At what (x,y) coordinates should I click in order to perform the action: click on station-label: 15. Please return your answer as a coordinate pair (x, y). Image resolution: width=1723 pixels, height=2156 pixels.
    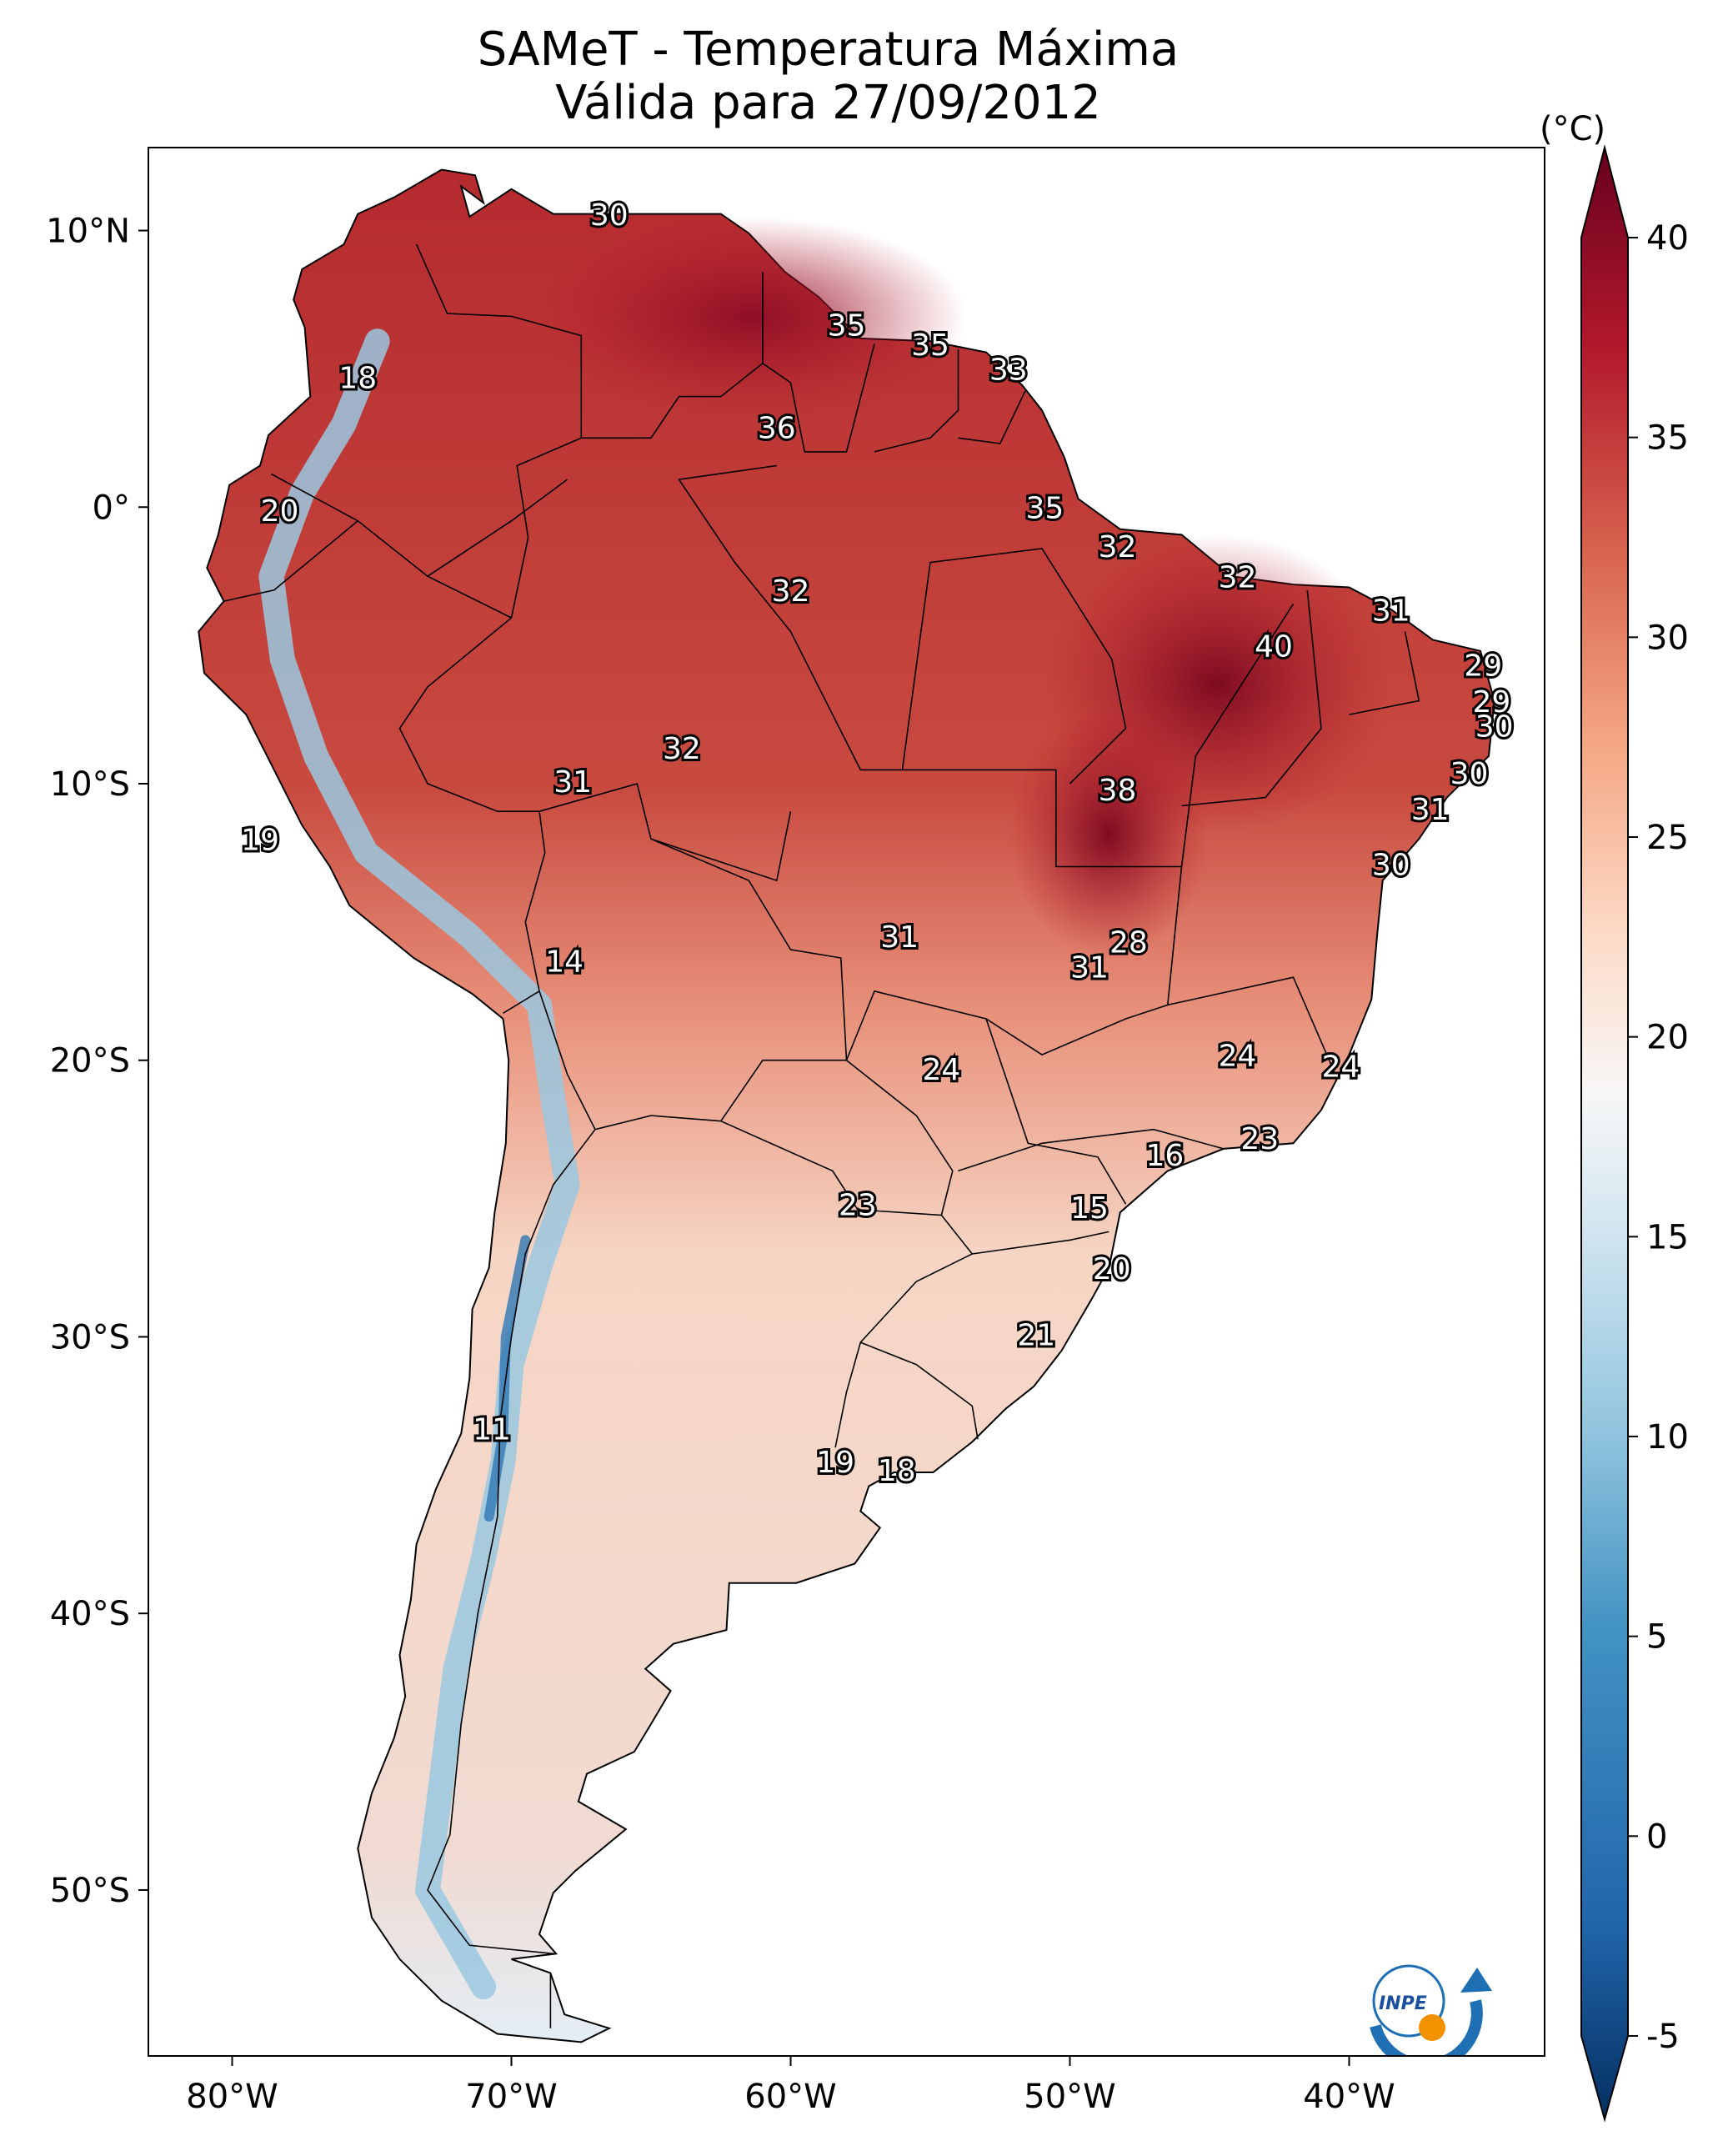
    Looking at the image, I should click on (1089, 1208).